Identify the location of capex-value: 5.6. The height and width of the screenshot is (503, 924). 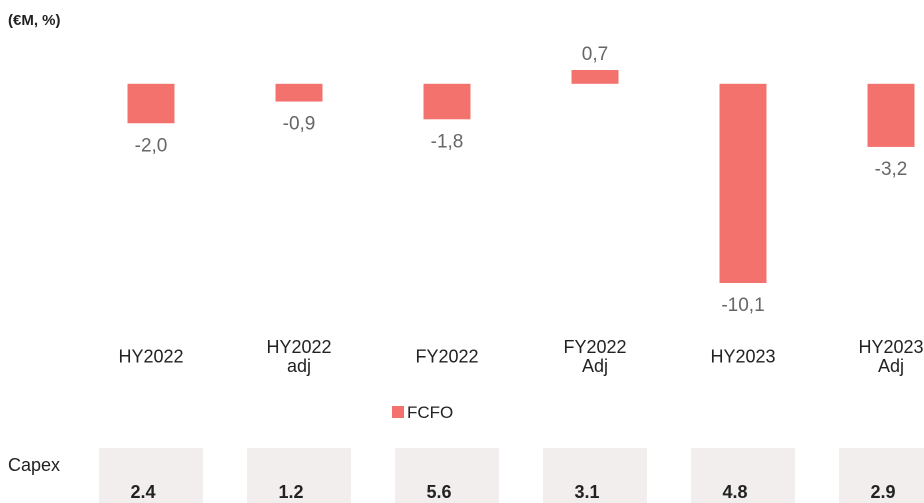
(438, 492).